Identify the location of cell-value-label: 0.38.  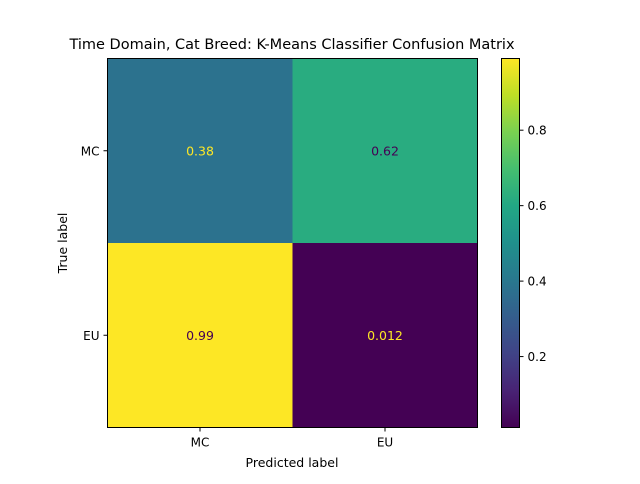
(200, 150).